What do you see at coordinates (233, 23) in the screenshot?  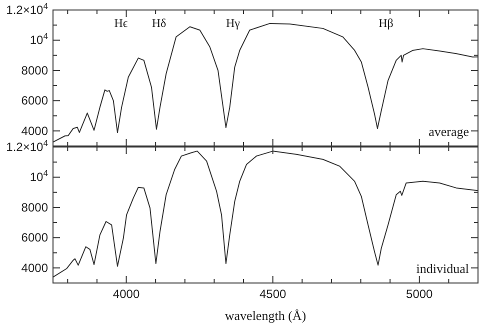 I see `annotation: Hγ` at bounding box center [233, 23].